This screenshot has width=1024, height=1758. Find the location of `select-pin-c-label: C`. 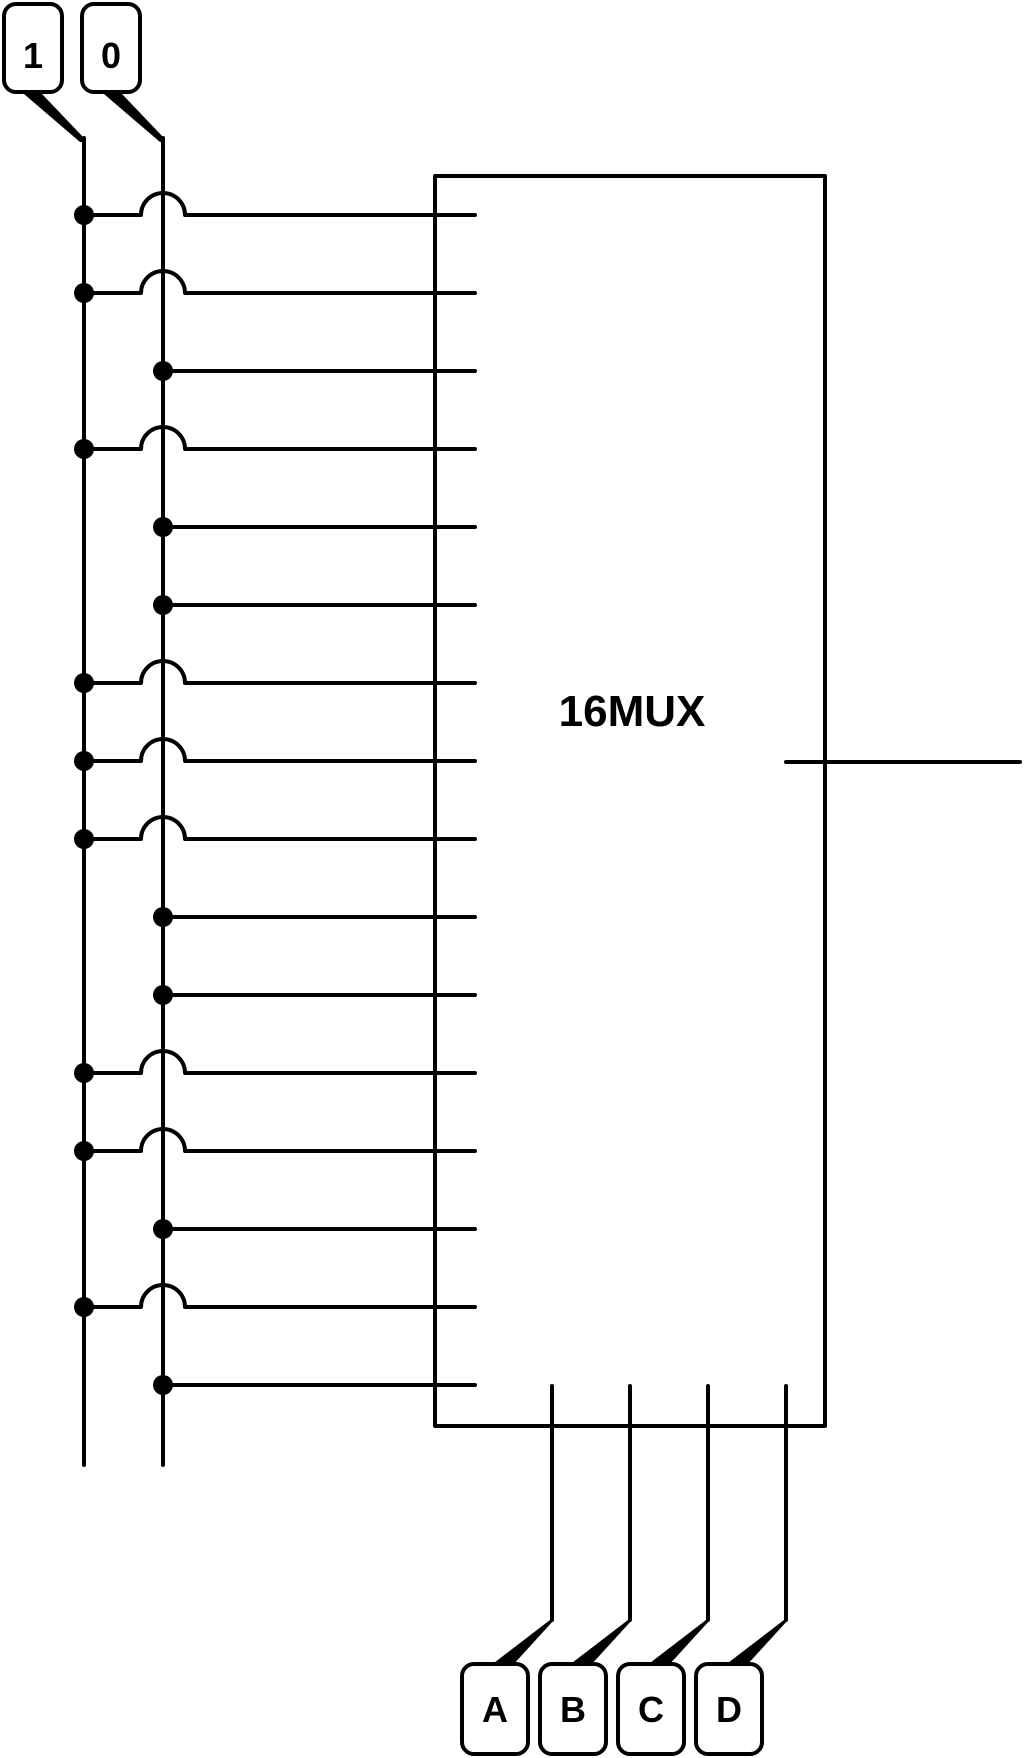

select-pin-c-label: C is located at coordinates (651, 1709).